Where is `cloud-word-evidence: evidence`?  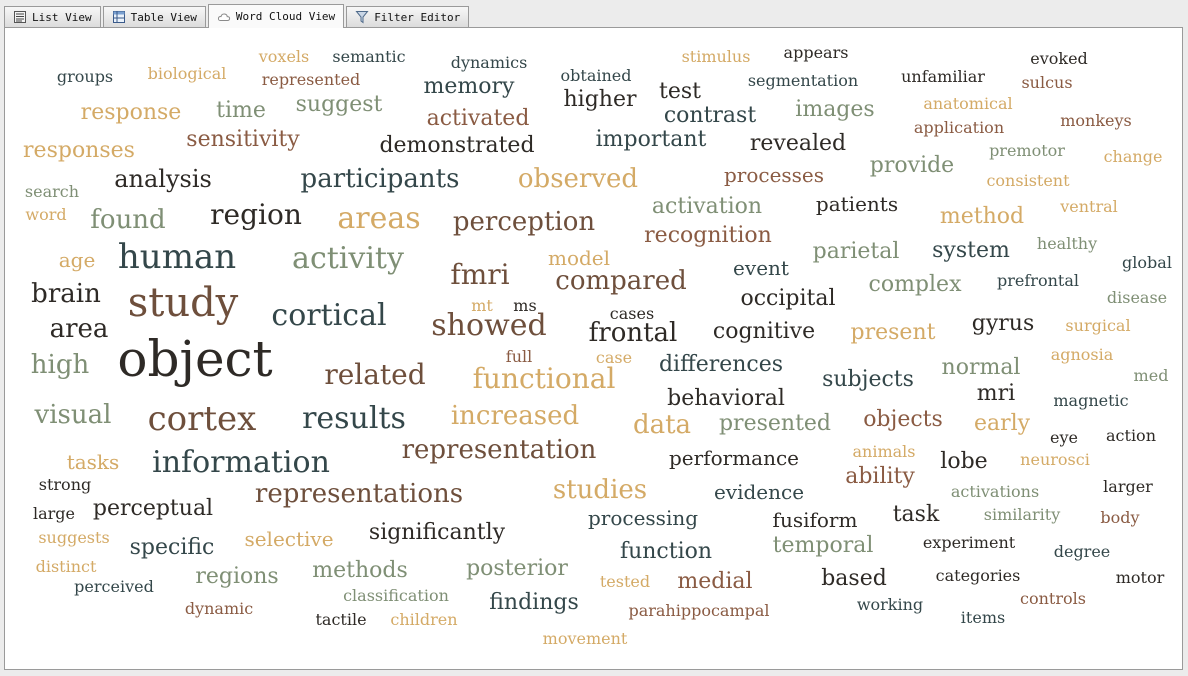 cloud-word-evidence: evidence is located at coordinates (759, 492).